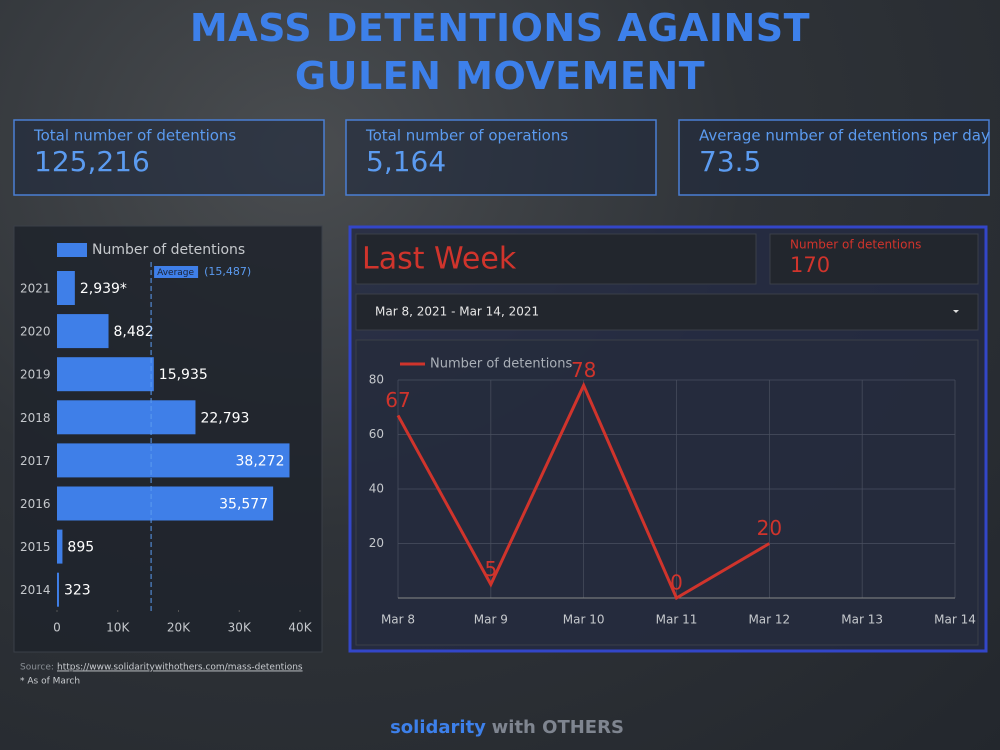 This screenshot has height=750, width=1000. What do you see at coordinates (35, 289) in the screenshot?
I see `y-tick-label: 2021` at bounding box center [35, 289].